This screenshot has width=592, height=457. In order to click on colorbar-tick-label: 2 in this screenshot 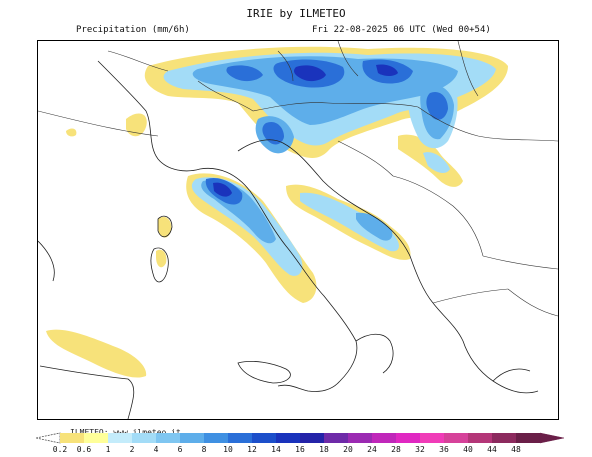, I will do `click(132, 449)`.